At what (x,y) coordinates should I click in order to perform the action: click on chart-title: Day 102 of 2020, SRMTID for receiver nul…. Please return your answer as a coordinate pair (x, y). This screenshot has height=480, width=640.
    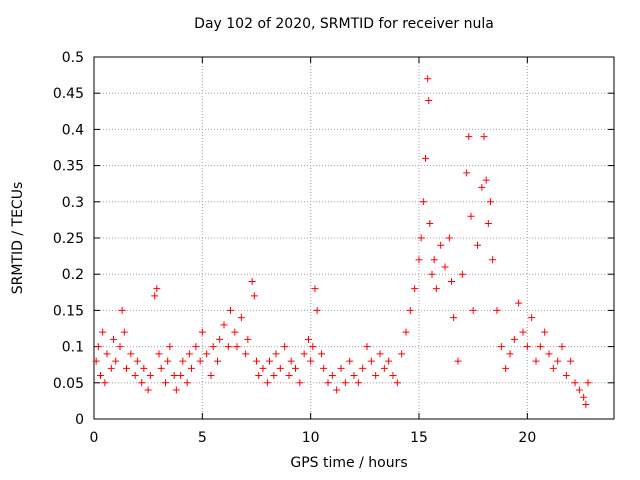
    Looking at the image, I should click on (344, 24).